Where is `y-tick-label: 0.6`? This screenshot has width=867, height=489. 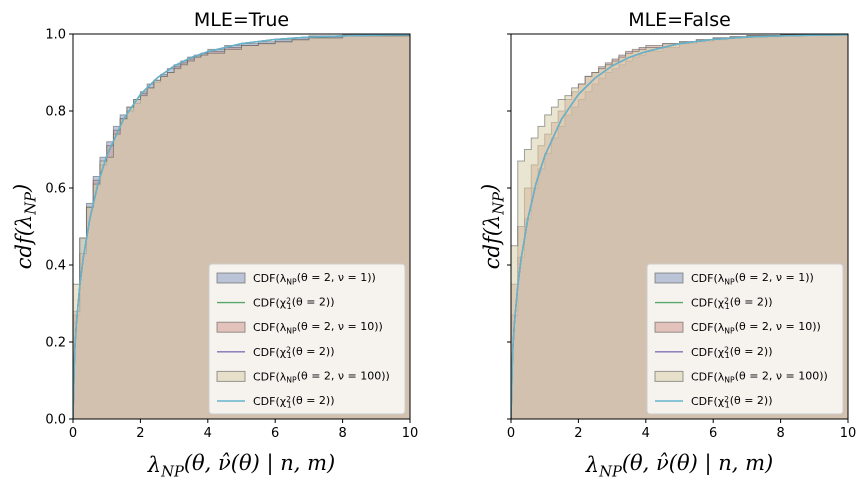
y-tick-label: 0.6 is located at coordinates (55, 189).